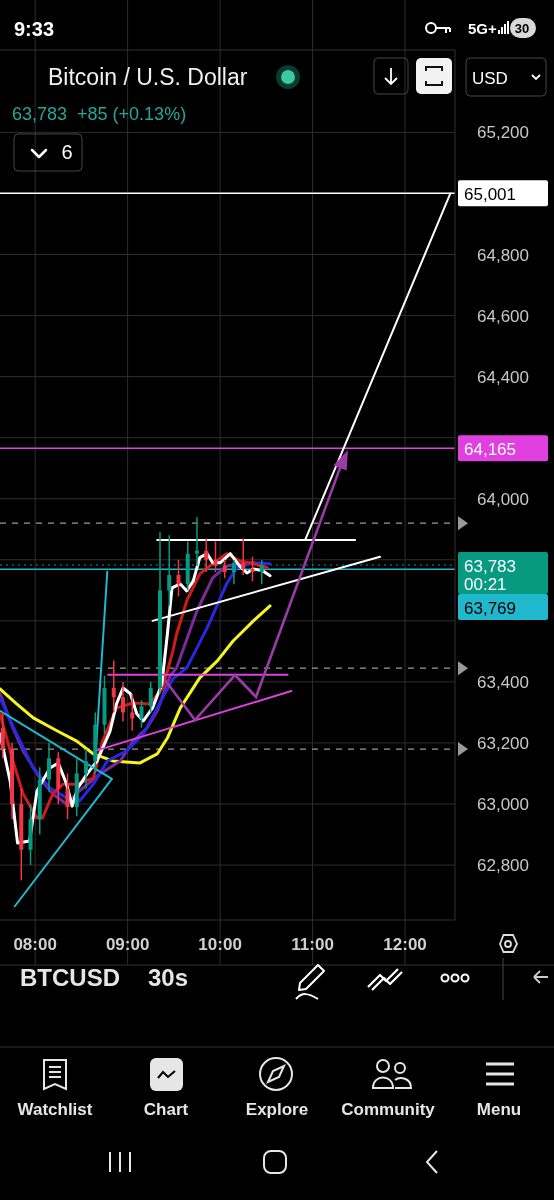 This screenshot has height=1200, width=554. Describe the element at coordinates (35, 944) in the screenshot. I see `x-tick-label: 08:00` at that location.